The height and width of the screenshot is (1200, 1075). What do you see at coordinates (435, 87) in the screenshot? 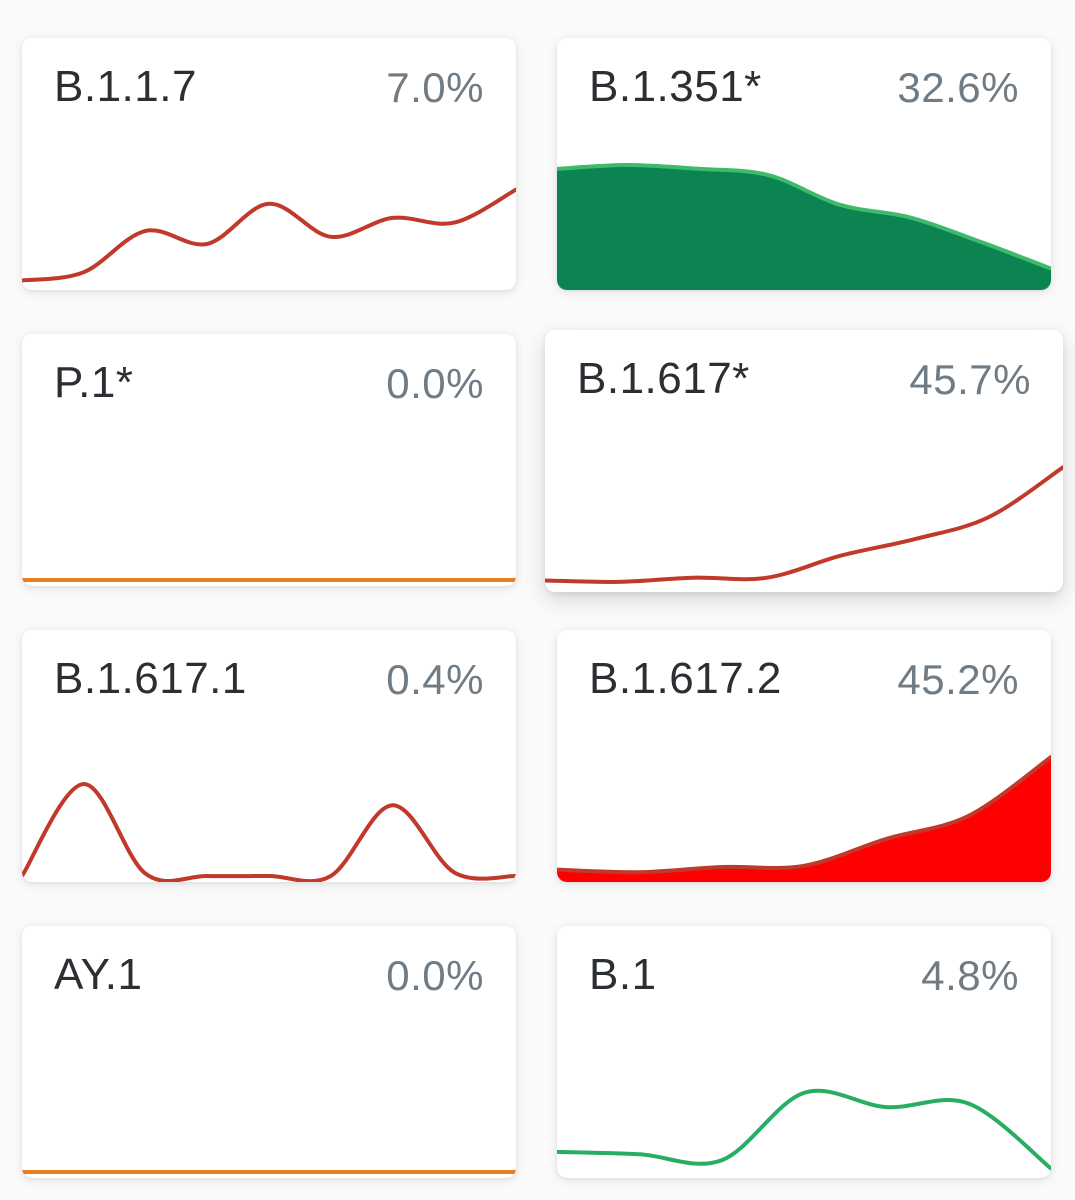
I see `variant-percent: 7.0%` at bounding box center [435, 87].